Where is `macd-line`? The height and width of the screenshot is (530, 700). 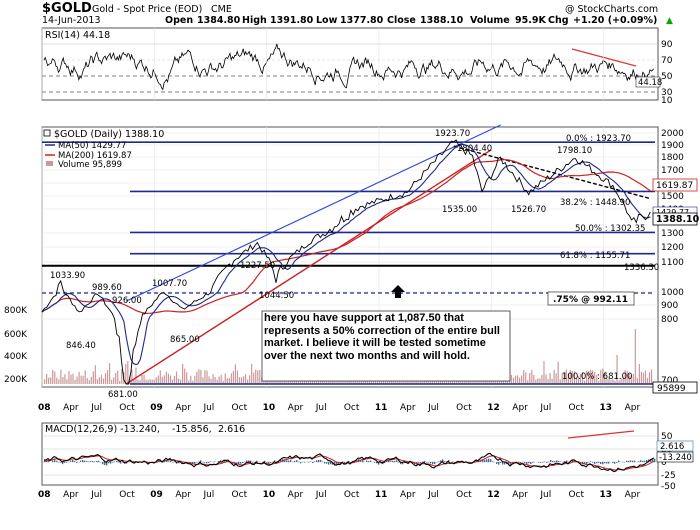
macd-line is located at coordinates (349, 462).